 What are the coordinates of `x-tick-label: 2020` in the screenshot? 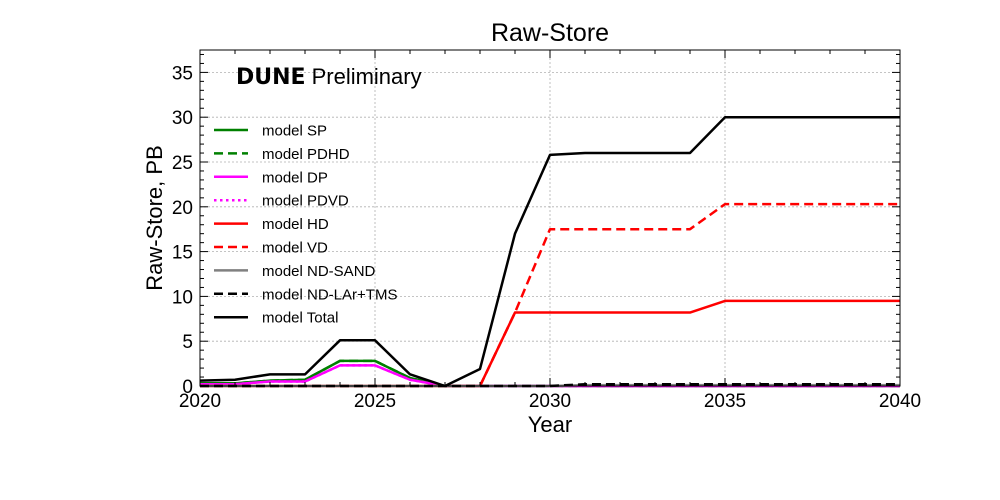 It's located at (200, 401).